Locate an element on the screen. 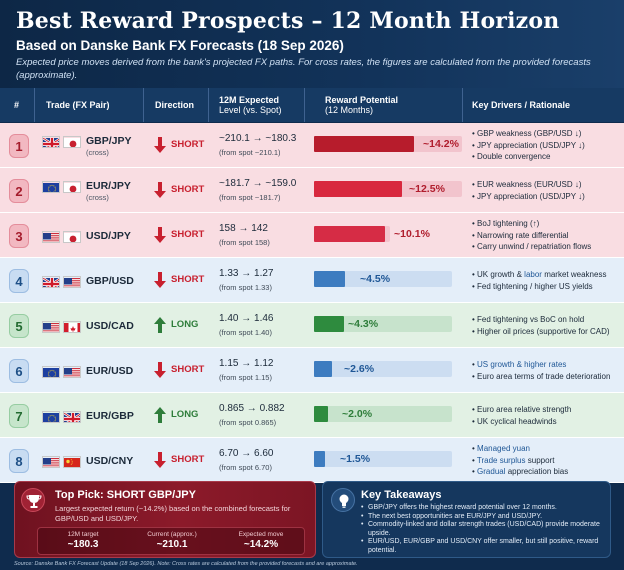  driver-item: • GBP weakness (GBP/USD ↓) is located at coordinates (527, 133).